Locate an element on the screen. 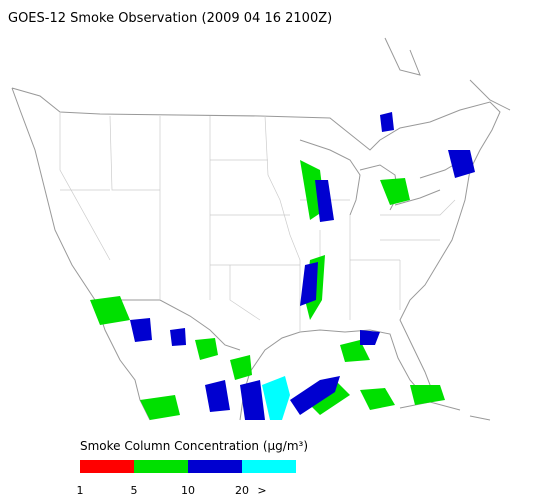 The height and width of the screenshot is (504, 540). legend-label: 1 is located at coordinates (80, 490).